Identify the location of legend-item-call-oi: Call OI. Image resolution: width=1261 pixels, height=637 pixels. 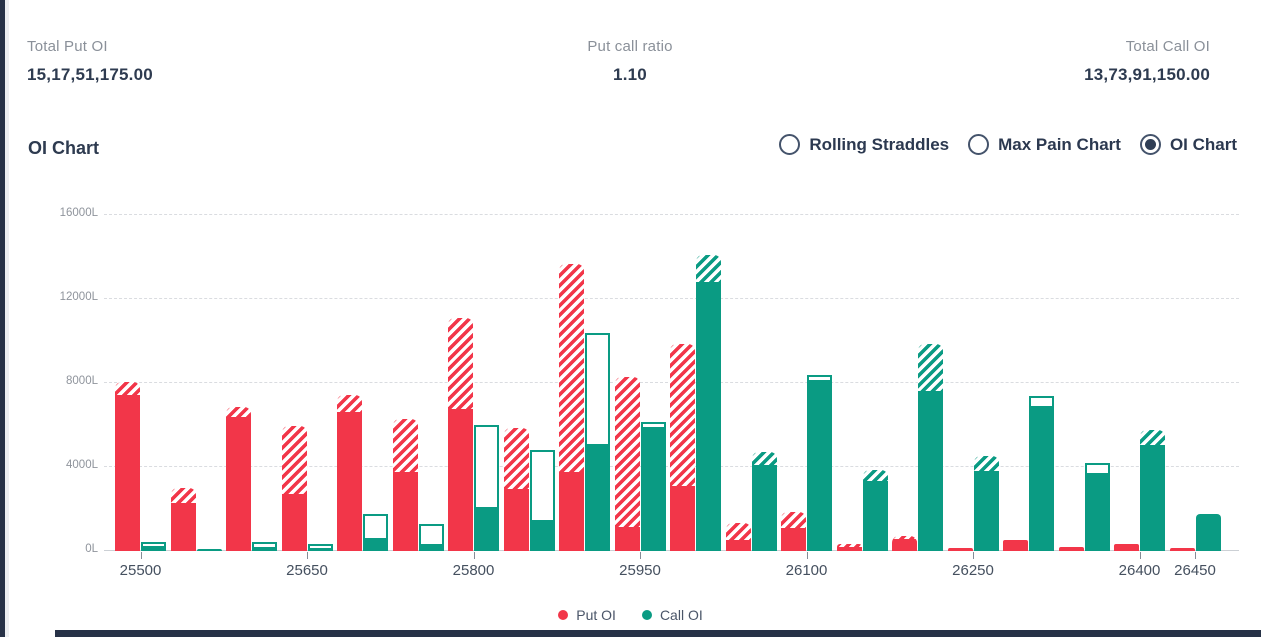
(672, 615).